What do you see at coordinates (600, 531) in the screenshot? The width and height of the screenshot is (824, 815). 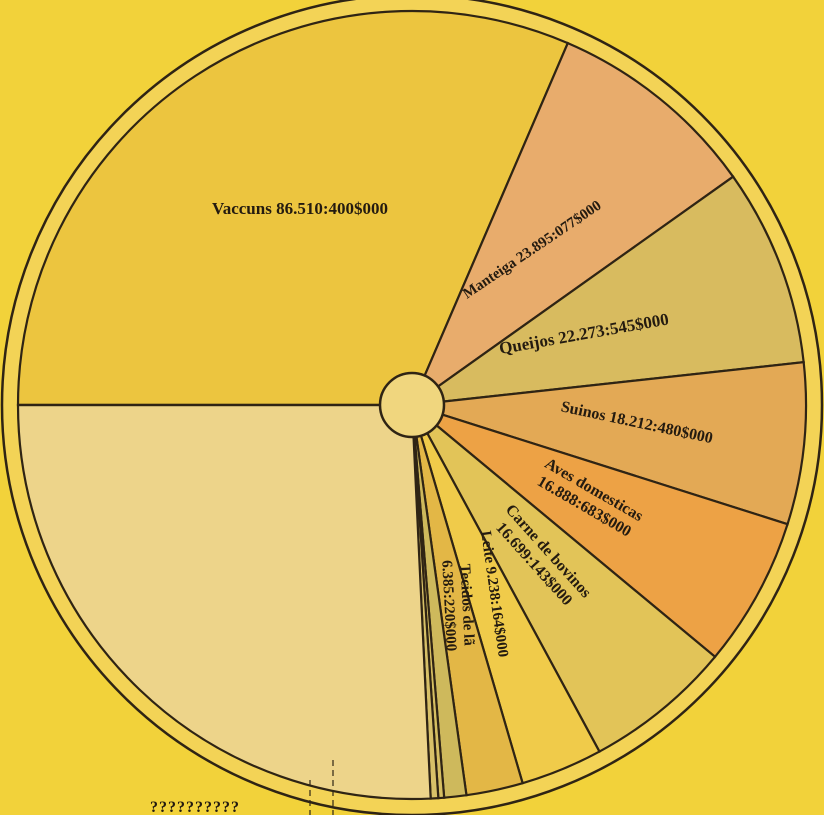 I see `pie-slice-aves-domesticas` at bounding box center [600, 531].